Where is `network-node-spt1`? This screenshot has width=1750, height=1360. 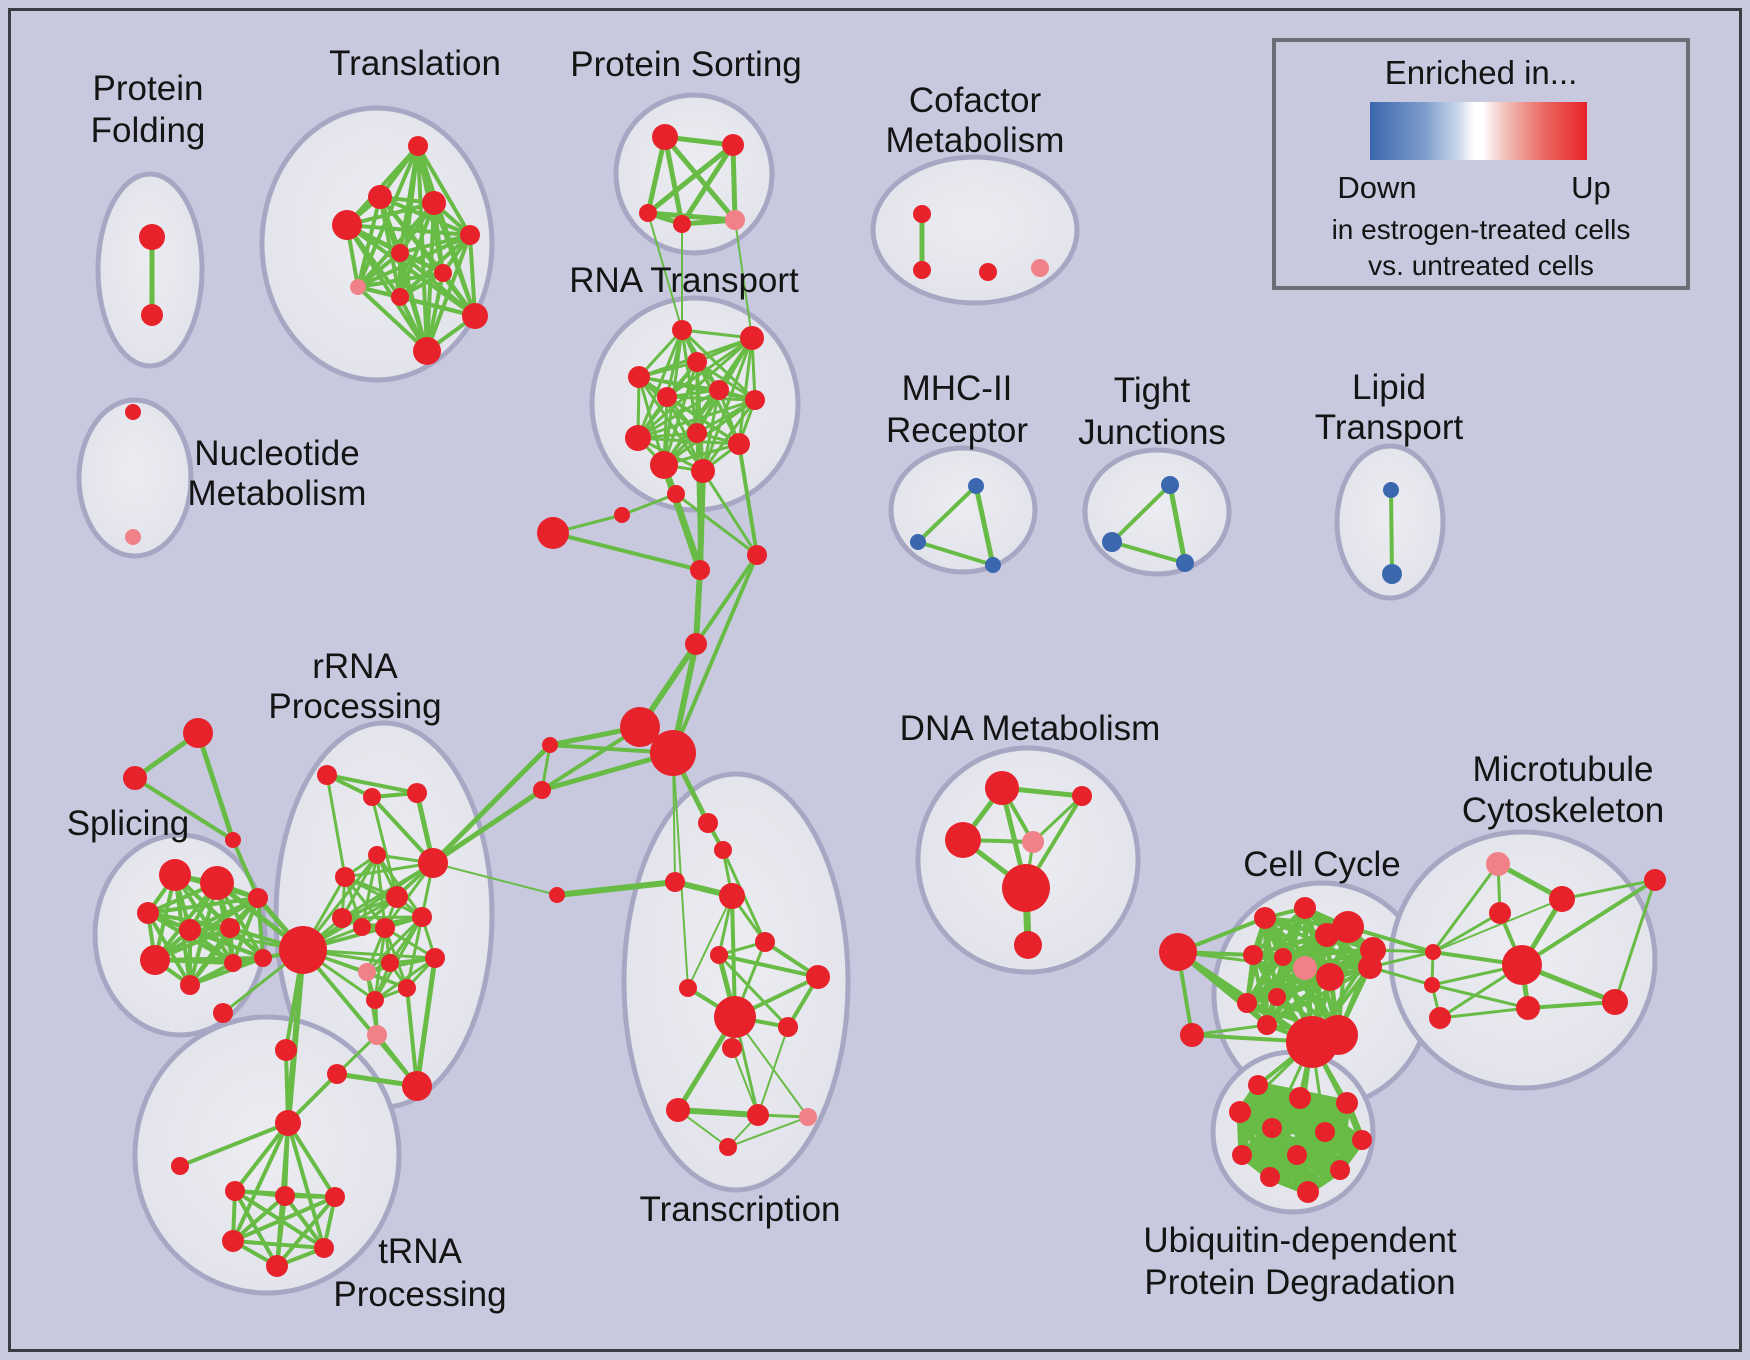
network-node-spt1 is located at coordinates (198, 733).